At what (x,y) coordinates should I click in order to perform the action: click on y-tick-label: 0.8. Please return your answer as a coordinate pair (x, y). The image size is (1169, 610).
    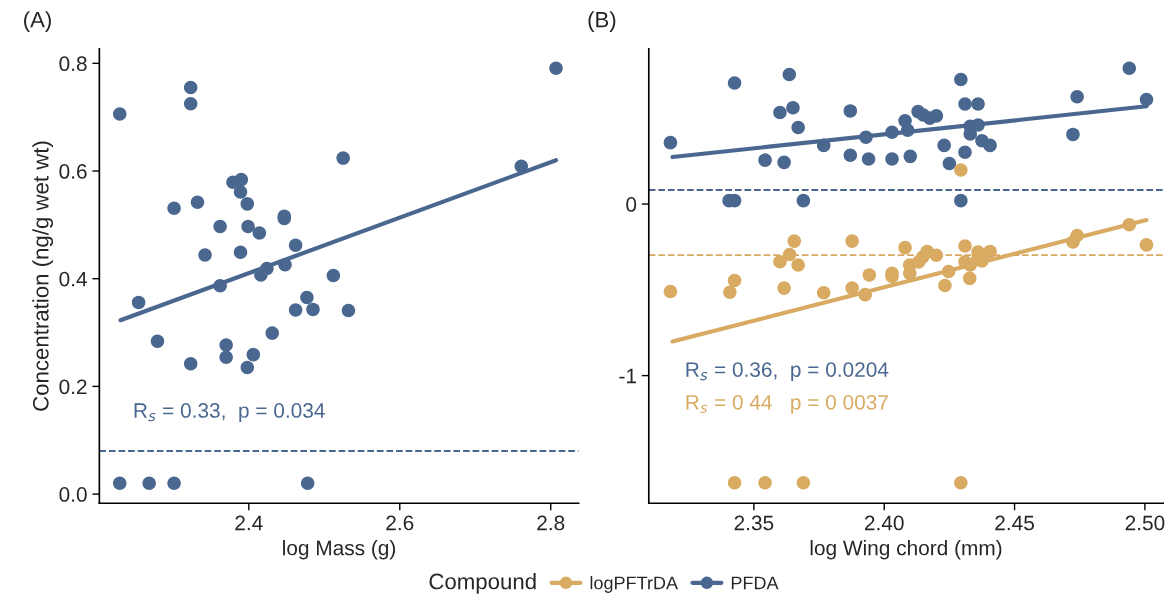
    Looking at the image, I should click on (73, 64).